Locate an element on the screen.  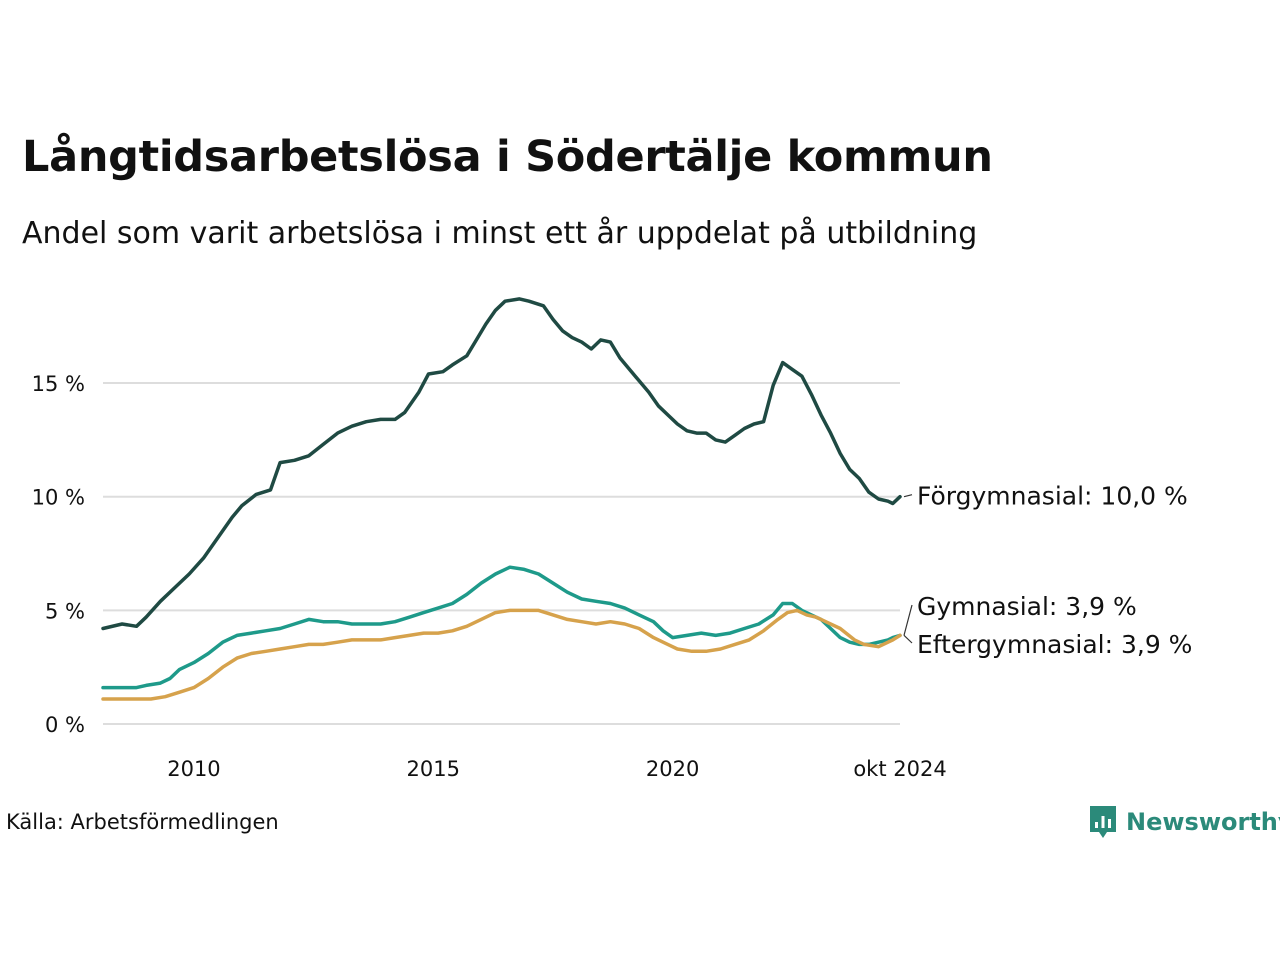
series-label-gymnasial: Gymnasial: 3,9 % is located at coordinates (1027, 606).